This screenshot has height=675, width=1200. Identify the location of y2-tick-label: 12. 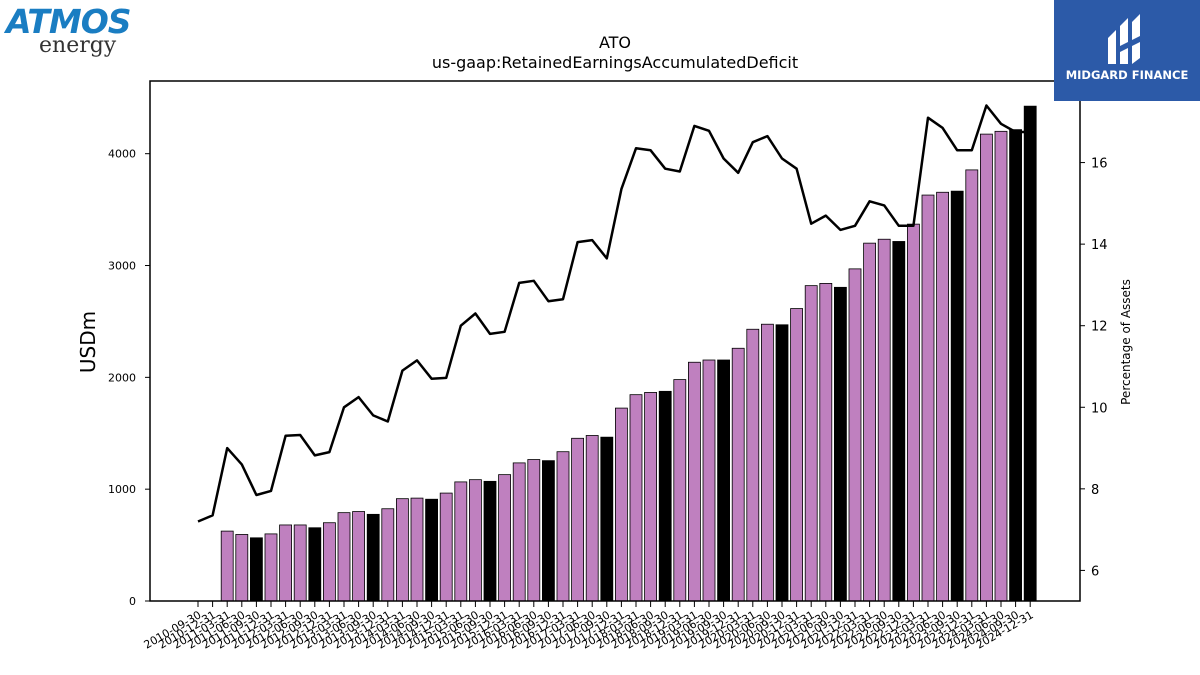
(1099, 327).